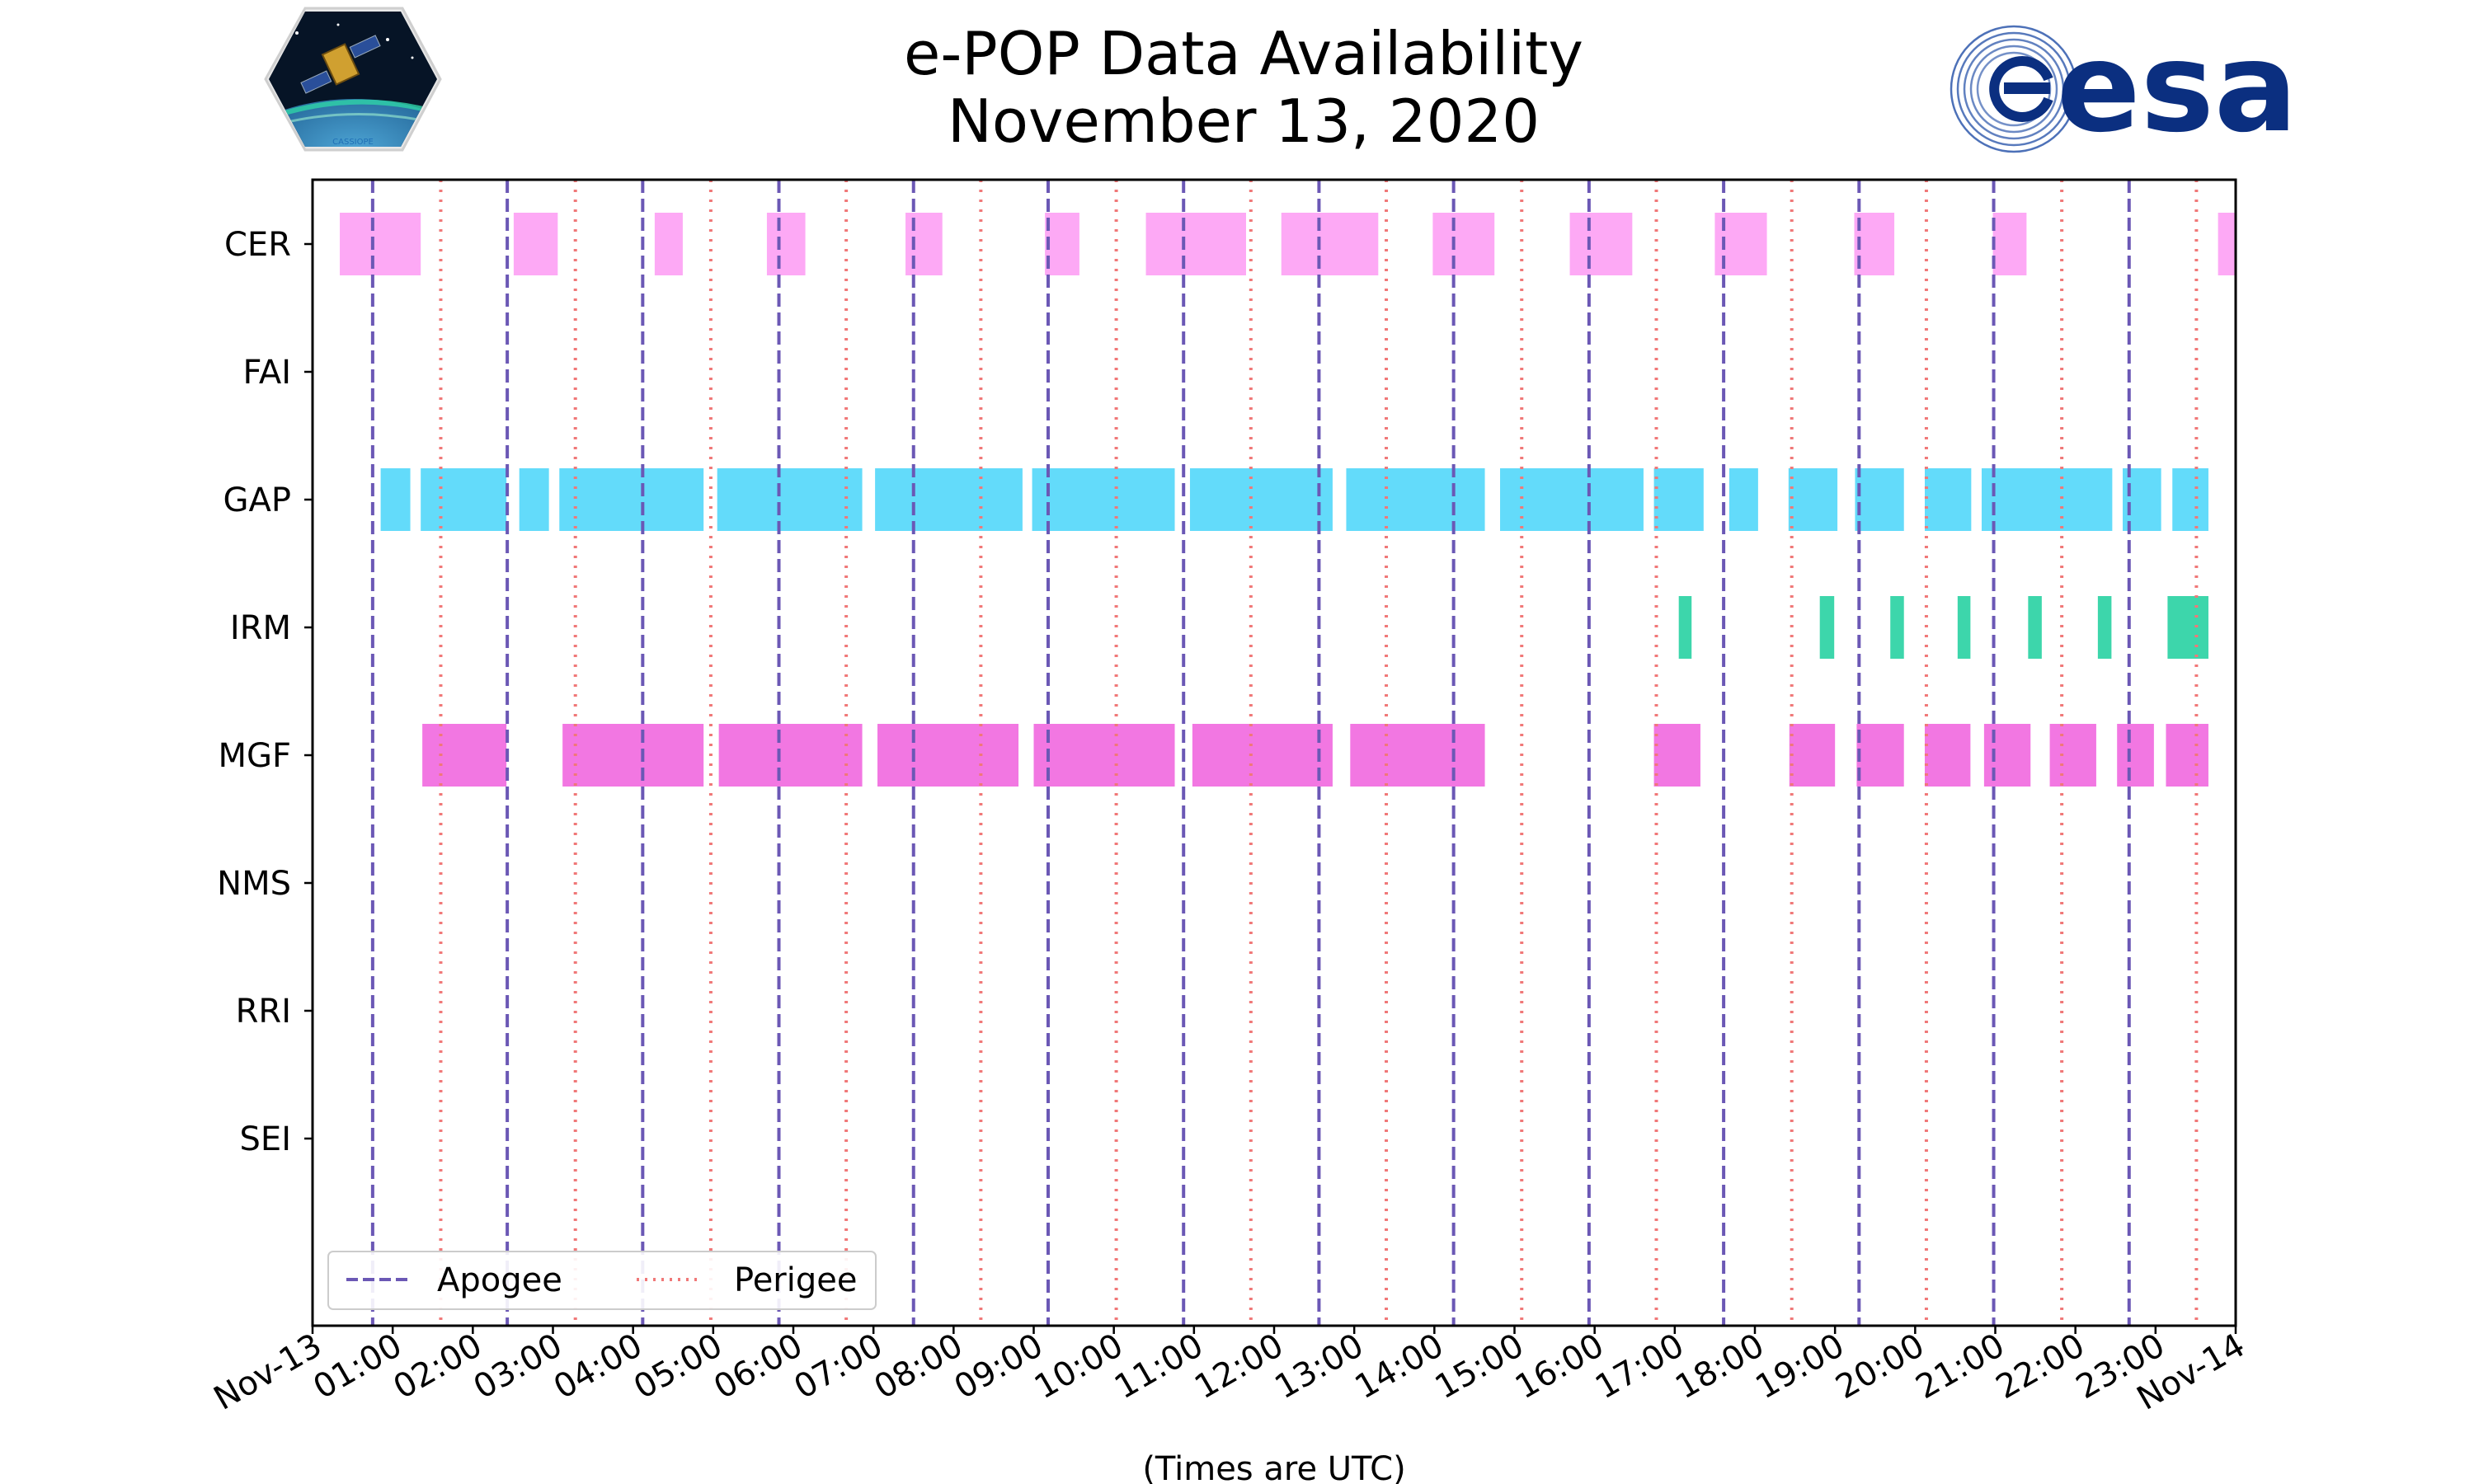  I want to click on x-tick-label: 11:00, so click(1159, 1367).